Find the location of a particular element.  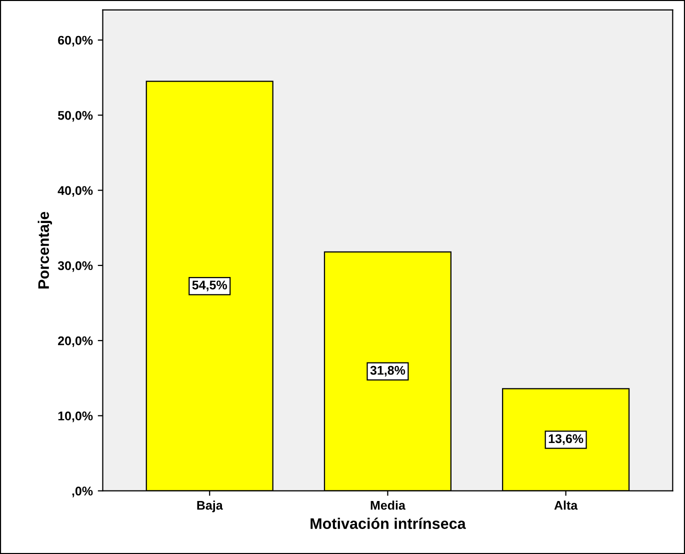

y-tick-label: 40,0% is located at coordinates (75, 191).